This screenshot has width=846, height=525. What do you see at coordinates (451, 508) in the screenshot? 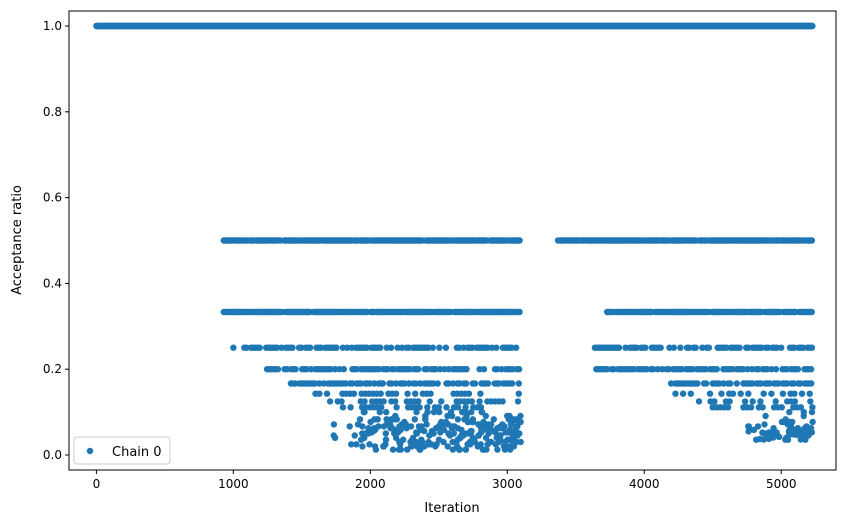
I see `x-axis-label: Iteration` at bounding box center [451, 508].